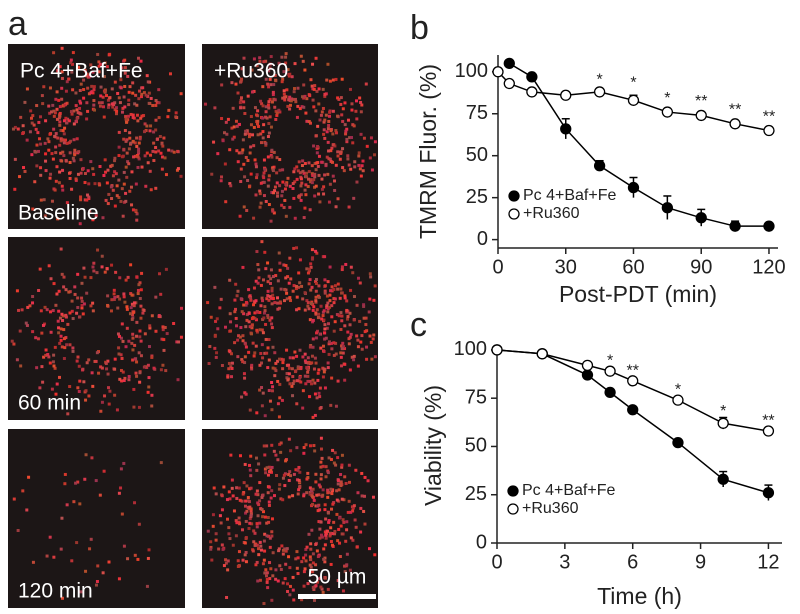 The width and height of the screenshot is (800, 614). Describe the element at coordinates (701, 267) in the screenshot. I see `x-tick-label: 90` at that location.